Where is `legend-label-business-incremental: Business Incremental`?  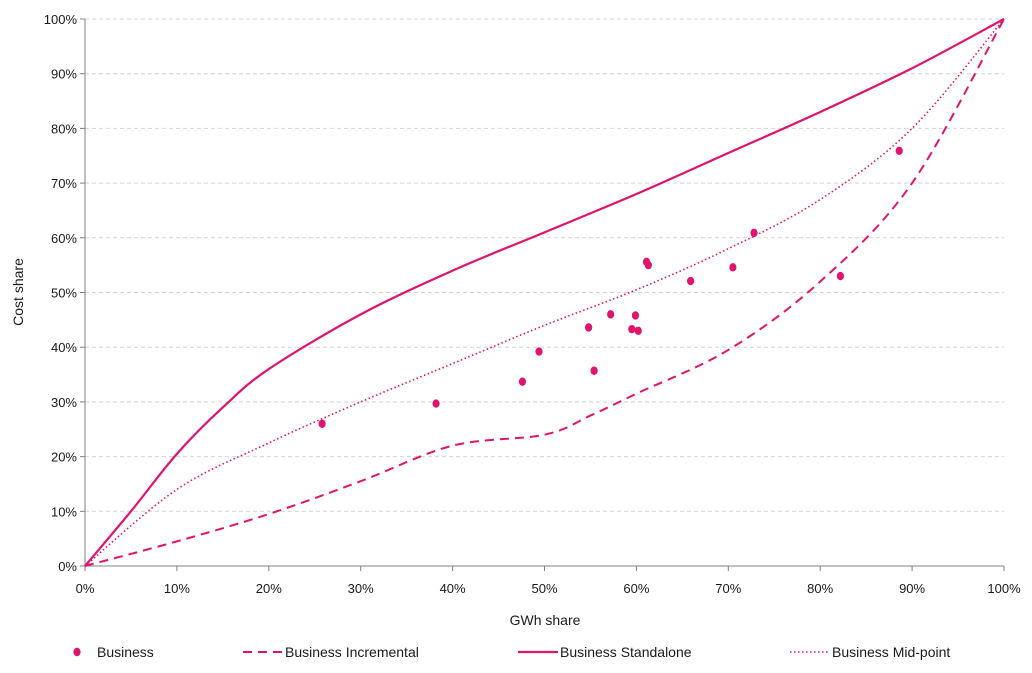
legend-label-business-incremental: Business Incremental is located at coordinates (352, 652).